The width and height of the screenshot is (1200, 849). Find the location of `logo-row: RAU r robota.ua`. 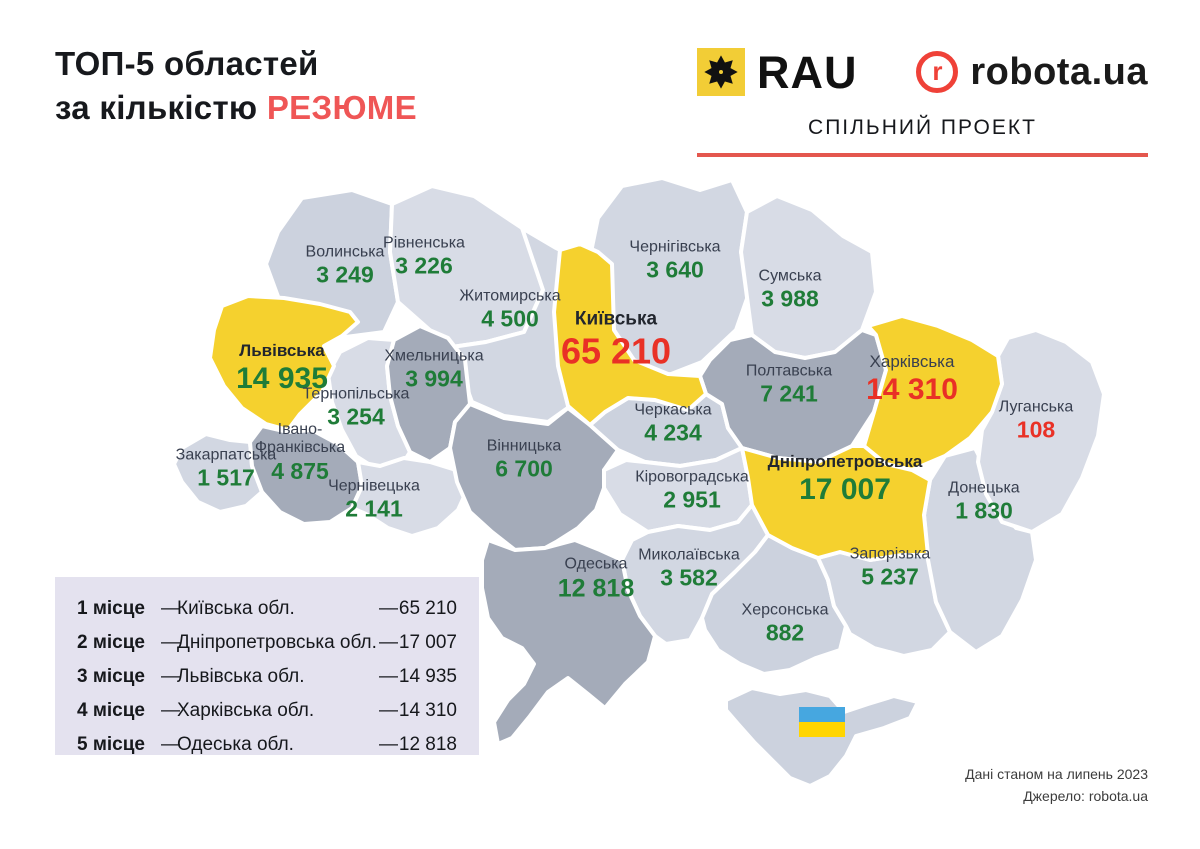

logo-row: RAU r robota.ua is located at coordinates (922, 72).